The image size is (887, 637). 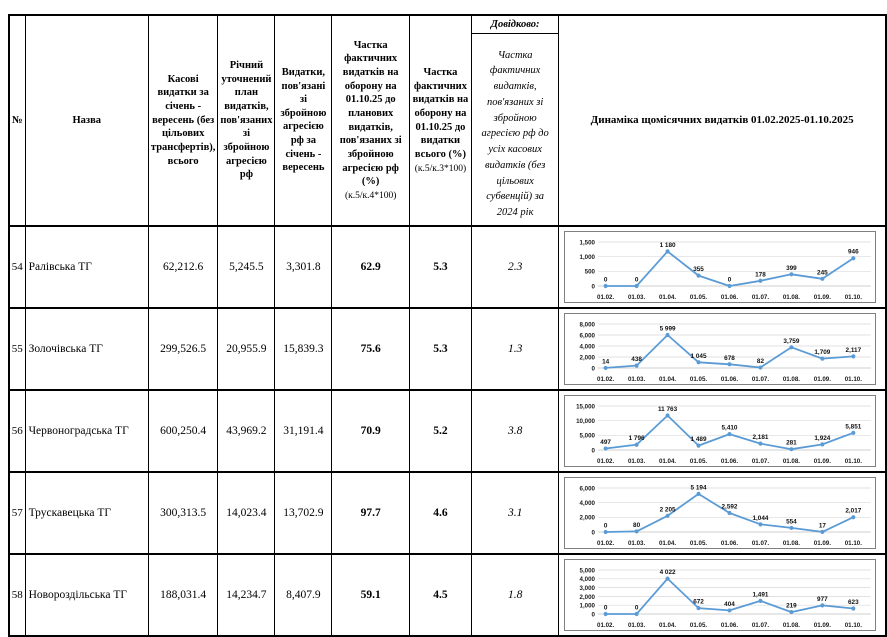 What do you see at coordinates (370, 266) in the screenshot?
I see `share-of-plan-value: 62.9` at bounding box center [370, 266].